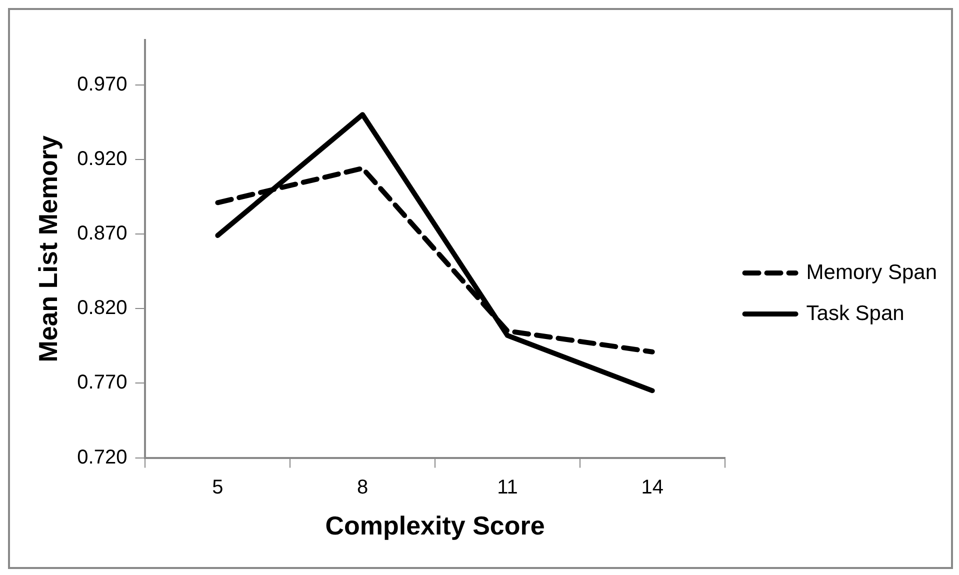 The image size is (959, 575). I want to click on x-tick-label: 14, so click(652, 487).